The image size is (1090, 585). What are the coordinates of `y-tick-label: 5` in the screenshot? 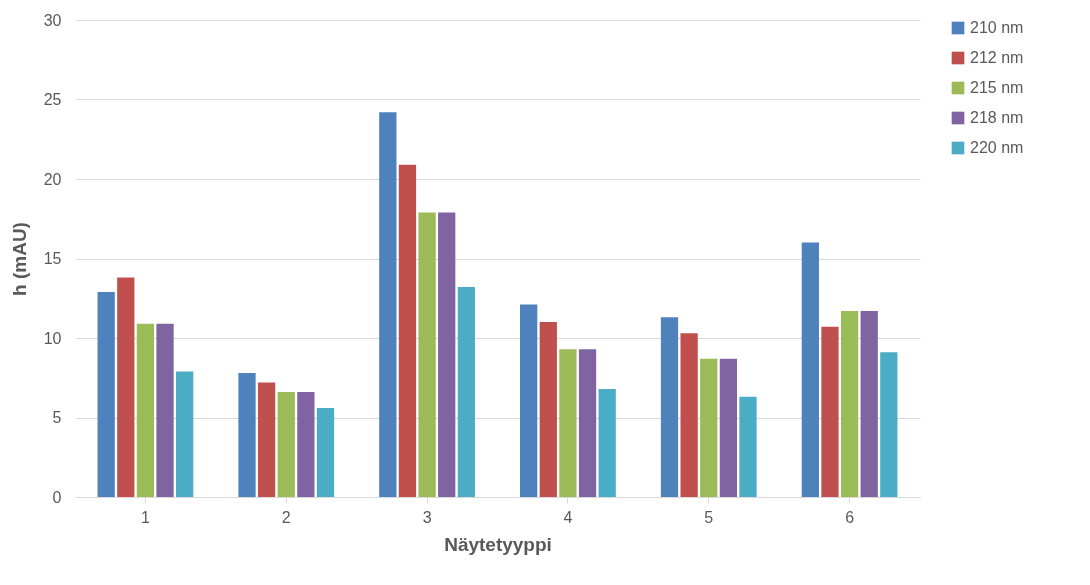 It's located at (57, 417).